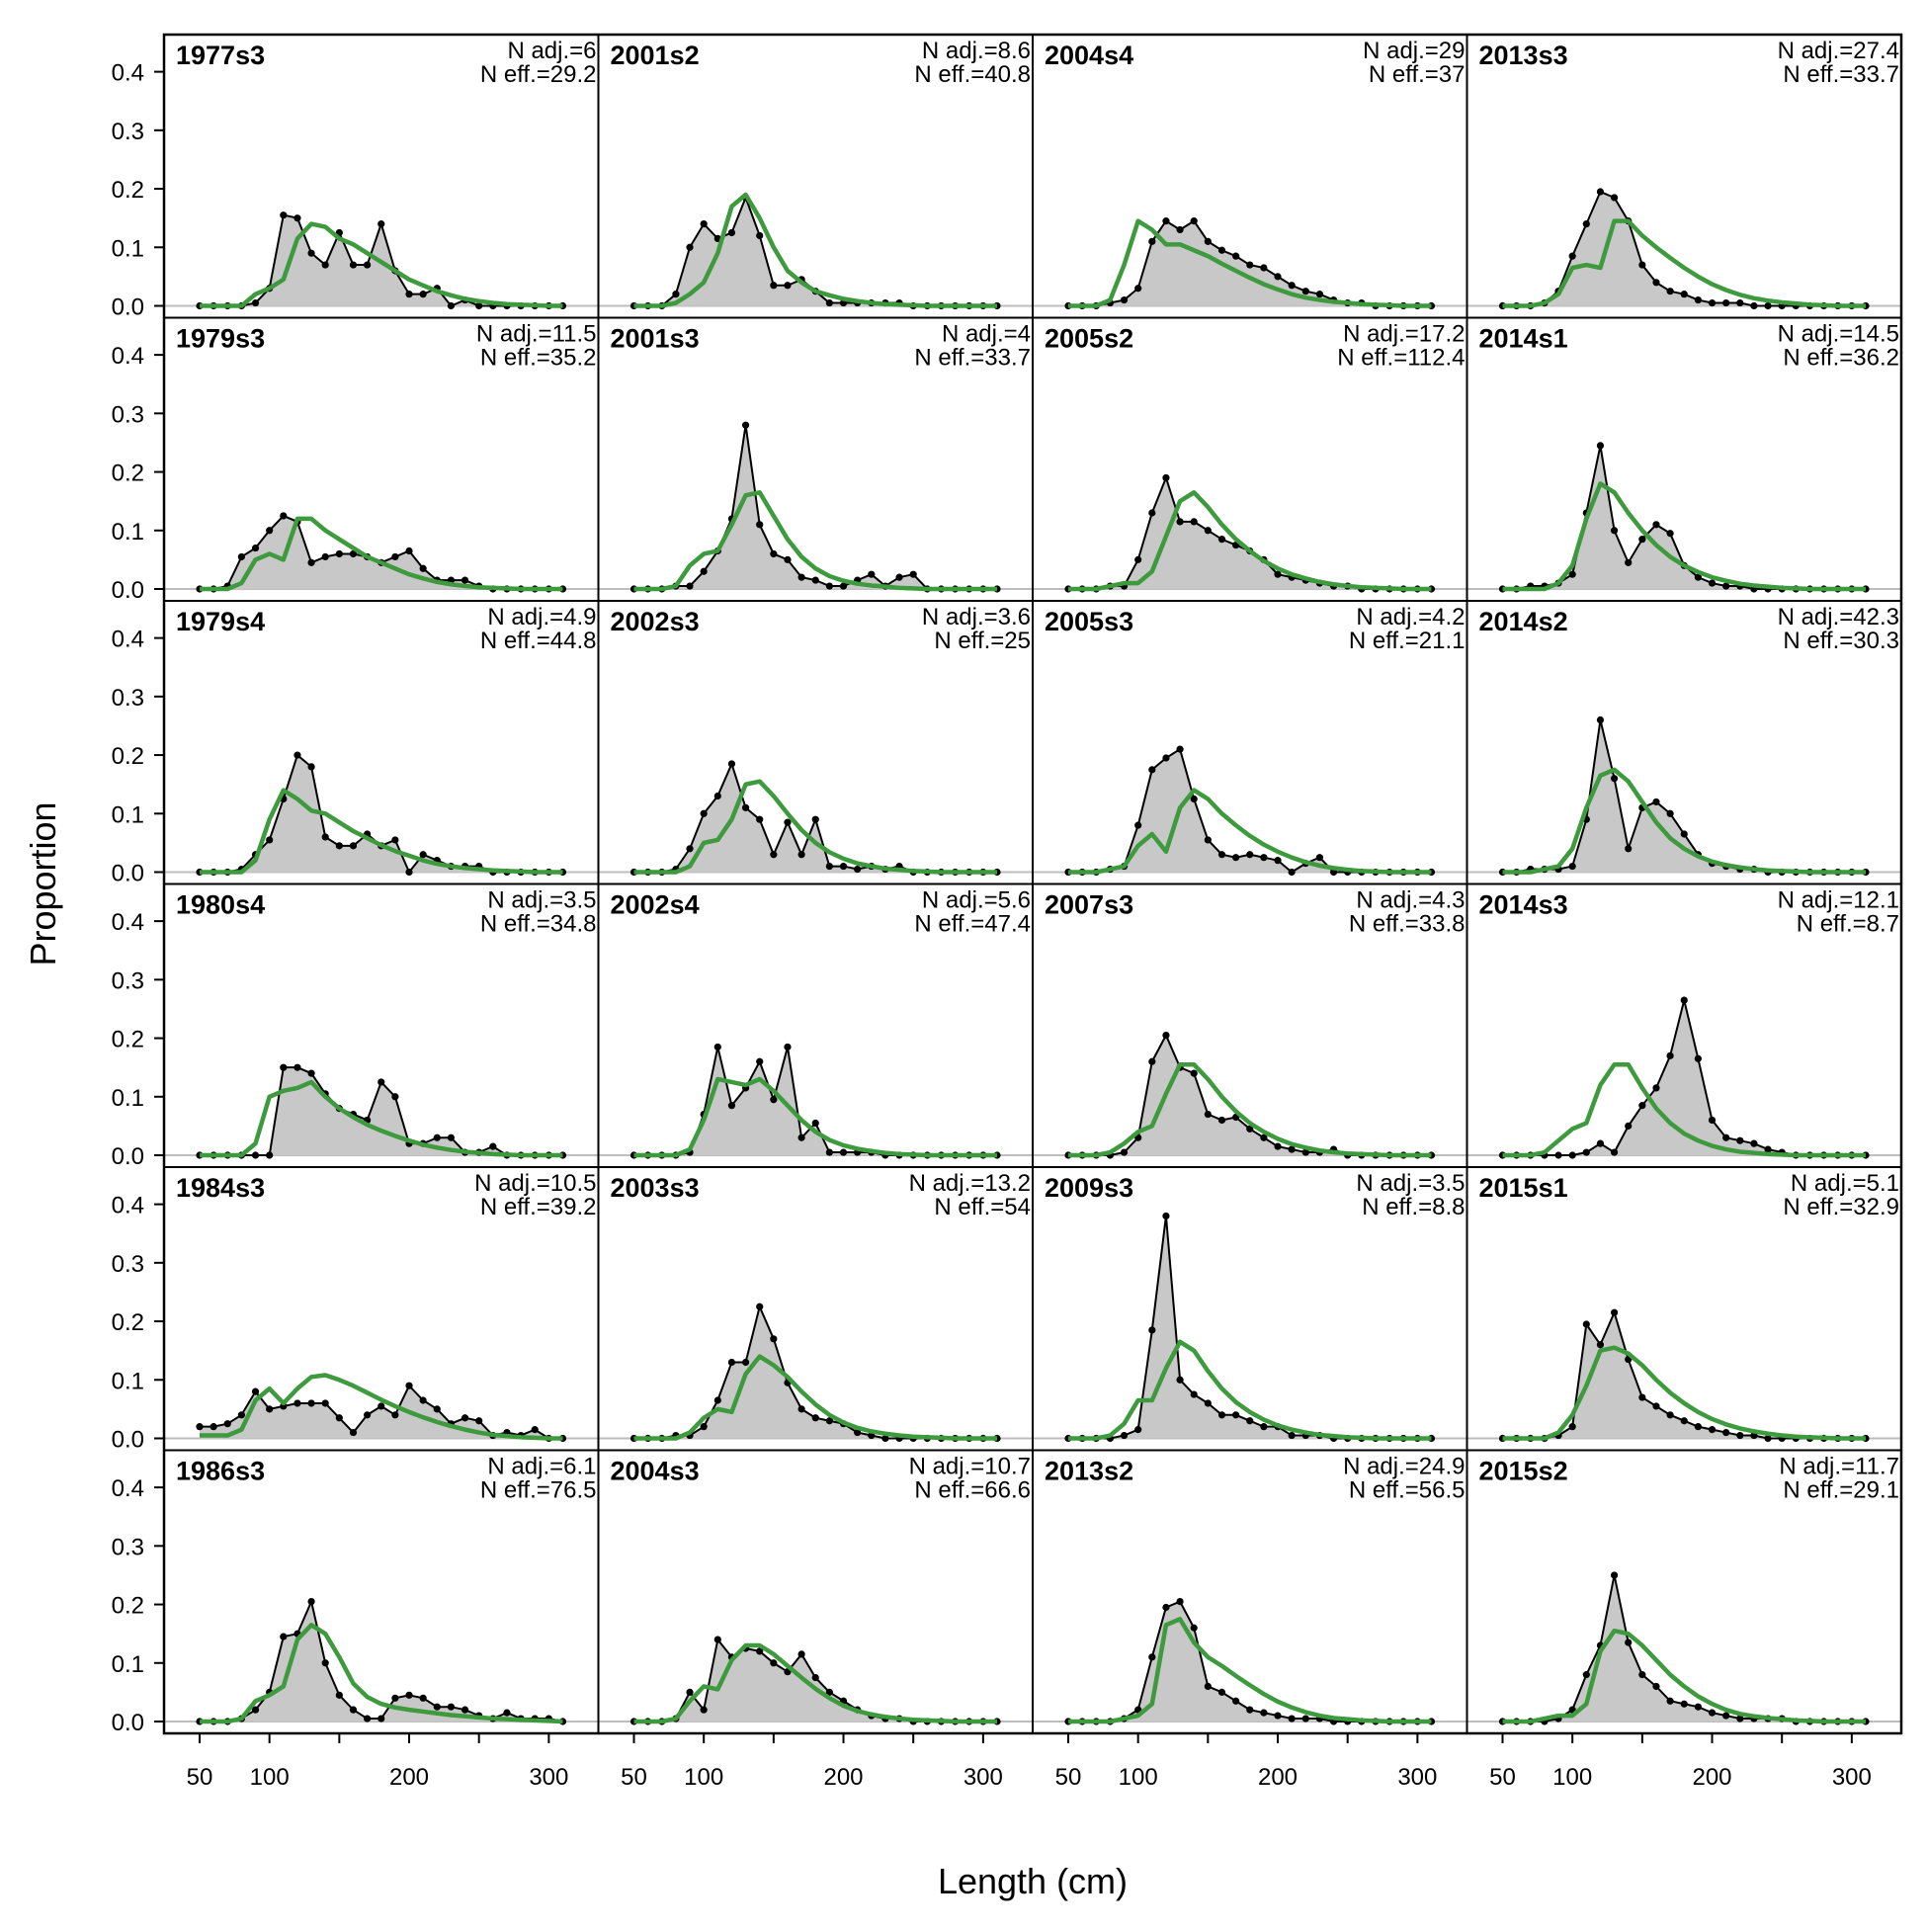  Describe the element at coordinates (409, 1777) in the screenshot. I see `x-tick-label: 200` at that location.